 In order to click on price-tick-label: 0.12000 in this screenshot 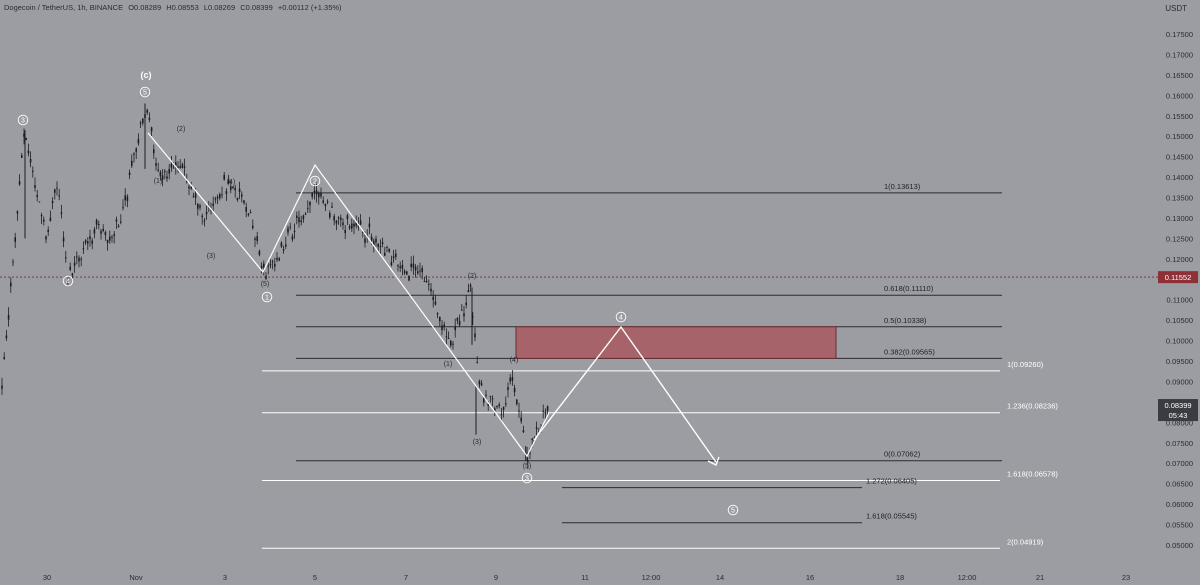, I will do `click(1179, 259)`.